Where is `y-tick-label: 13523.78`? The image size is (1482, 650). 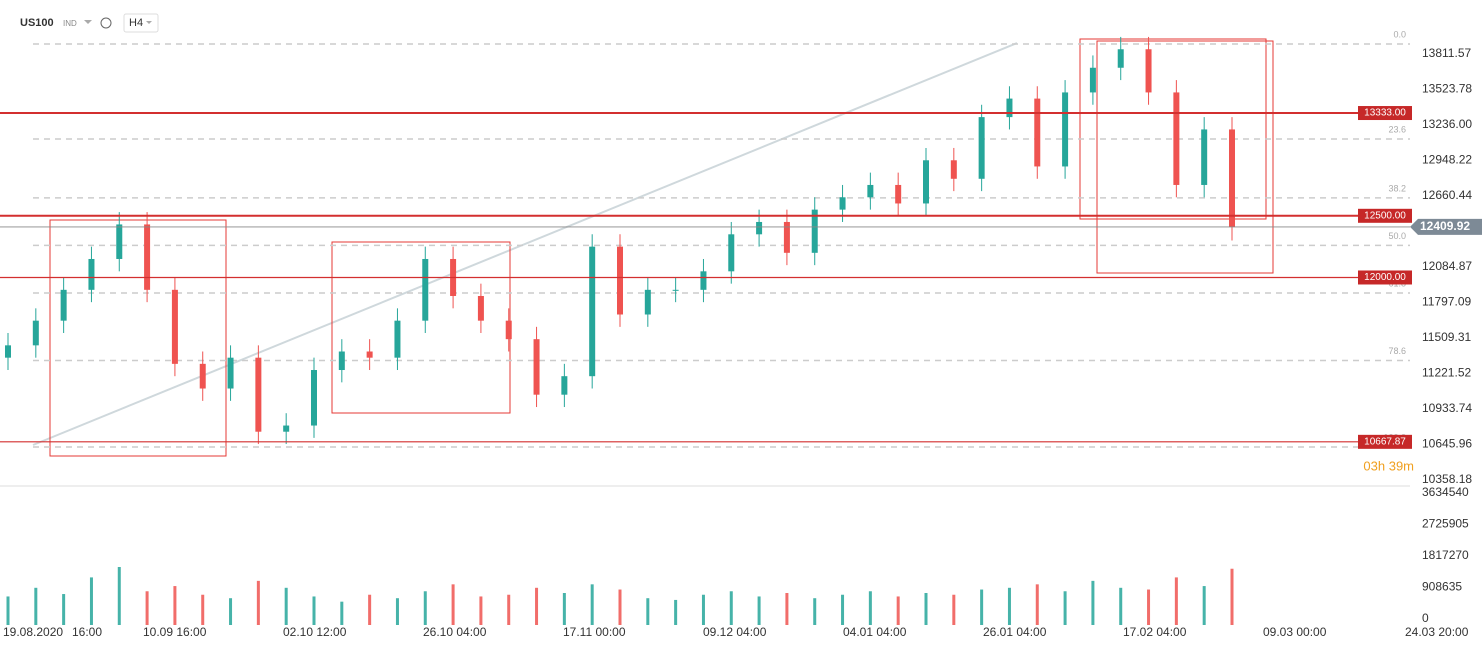 y-tick-label: 13523.78 is located at coordinates (1447, 89).